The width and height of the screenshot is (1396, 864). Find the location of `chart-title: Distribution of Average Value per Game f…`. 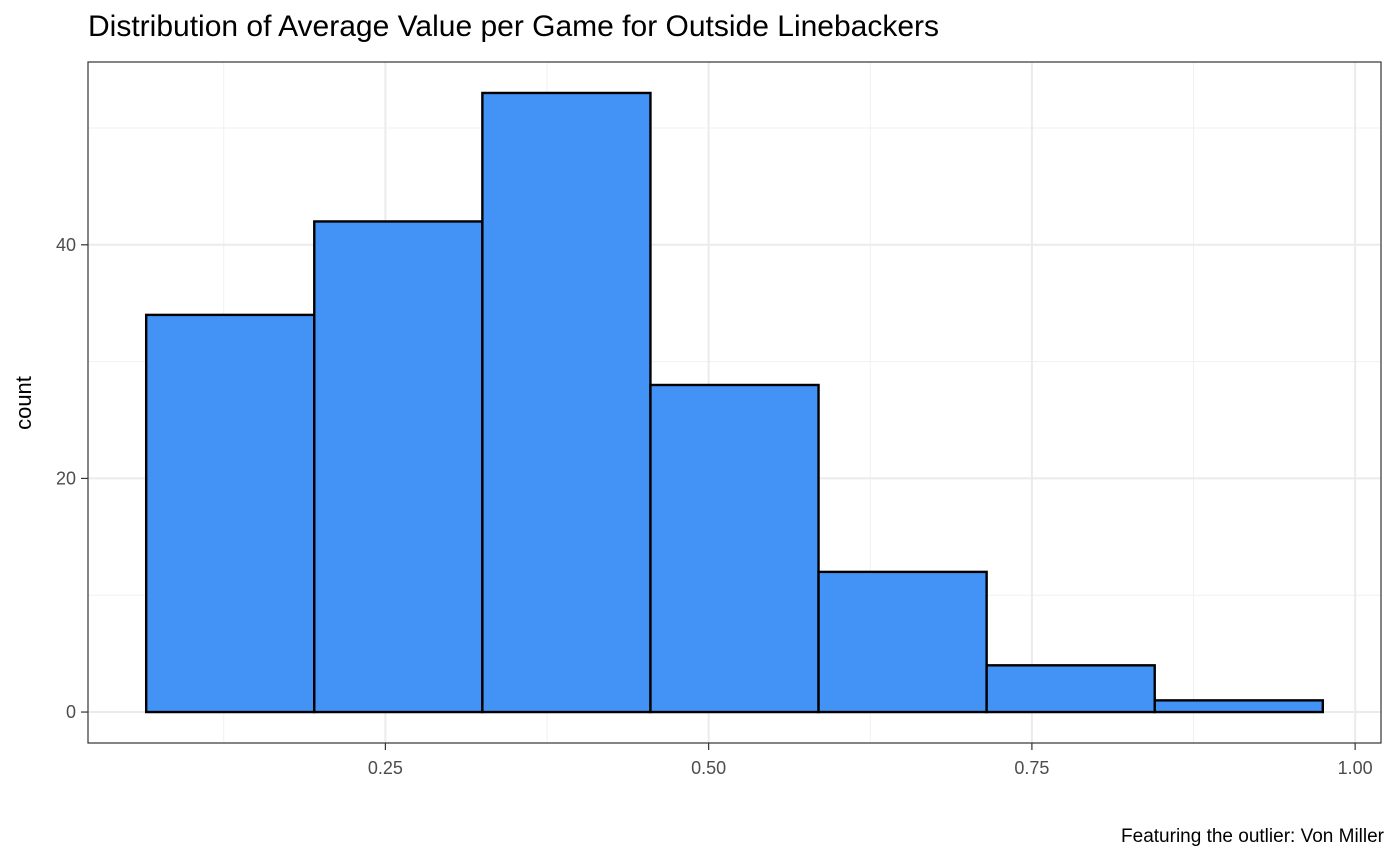

chart-title: Distribution of Average Value per Game f… is located at coordinates (514, 26).